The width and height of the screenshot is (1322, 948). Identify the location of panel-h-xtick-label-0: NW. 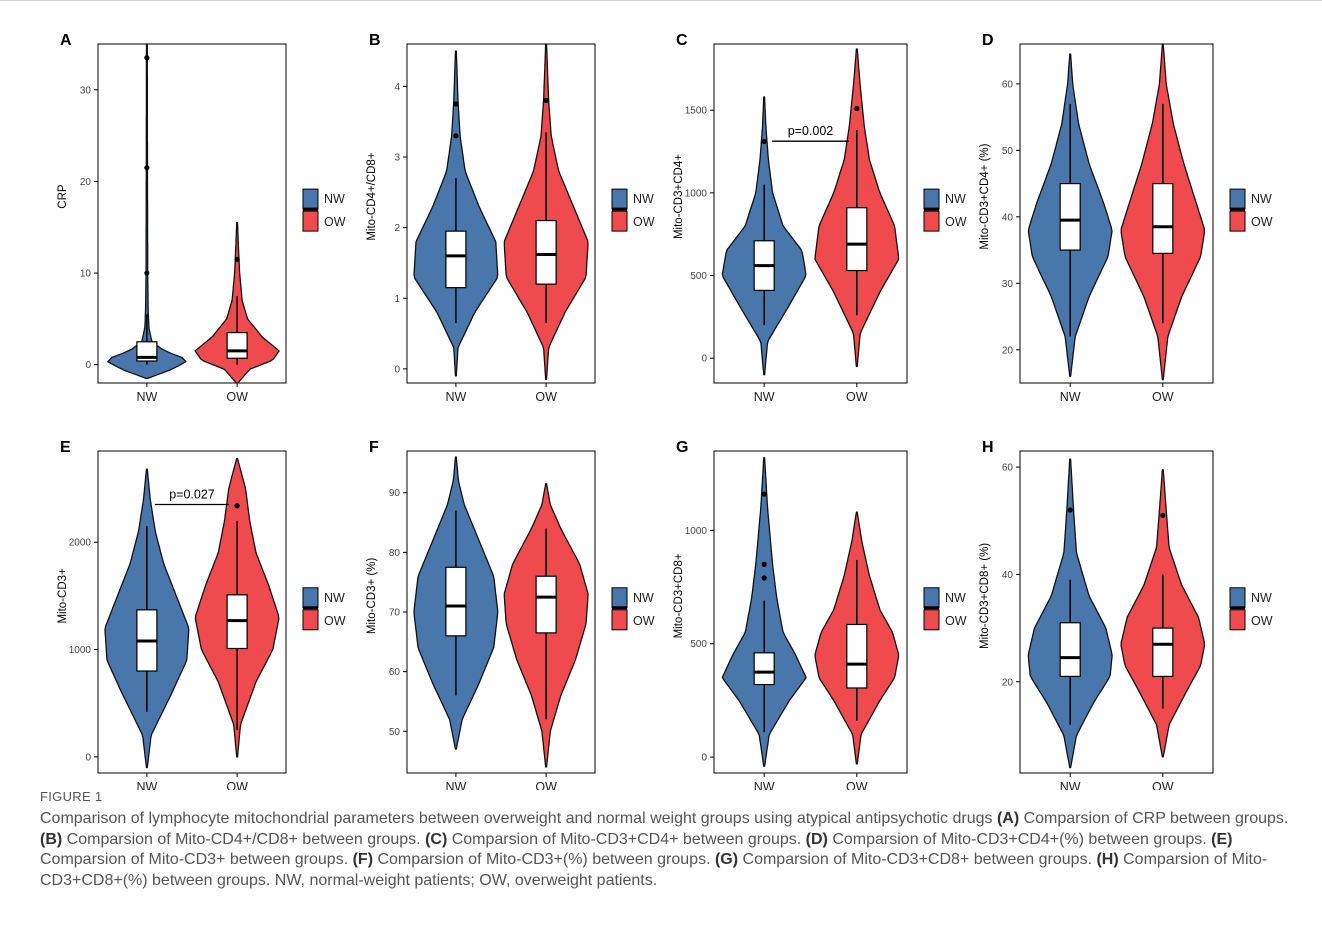
(1070, 785).